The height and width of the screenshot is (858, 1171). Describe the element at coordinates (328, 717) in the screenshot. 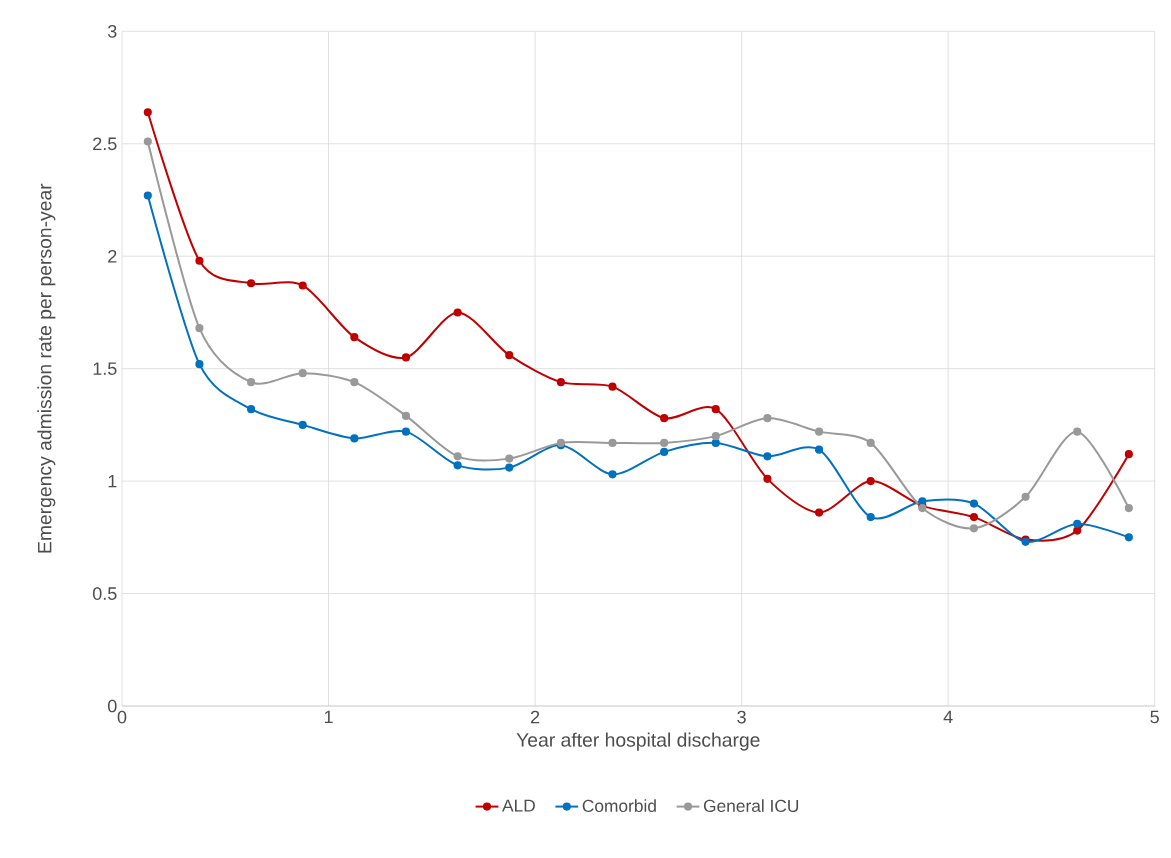

I see `x-tick-label: 1` at that location.